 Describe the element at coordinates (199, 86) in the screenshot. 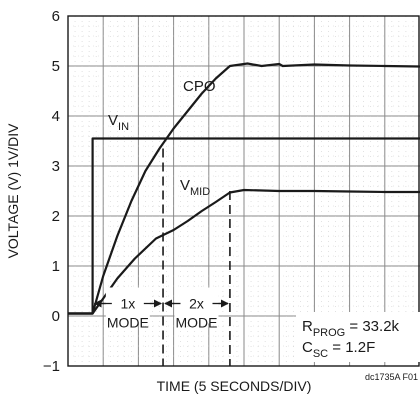

I see `series-label-cpo: CPO` at that location.